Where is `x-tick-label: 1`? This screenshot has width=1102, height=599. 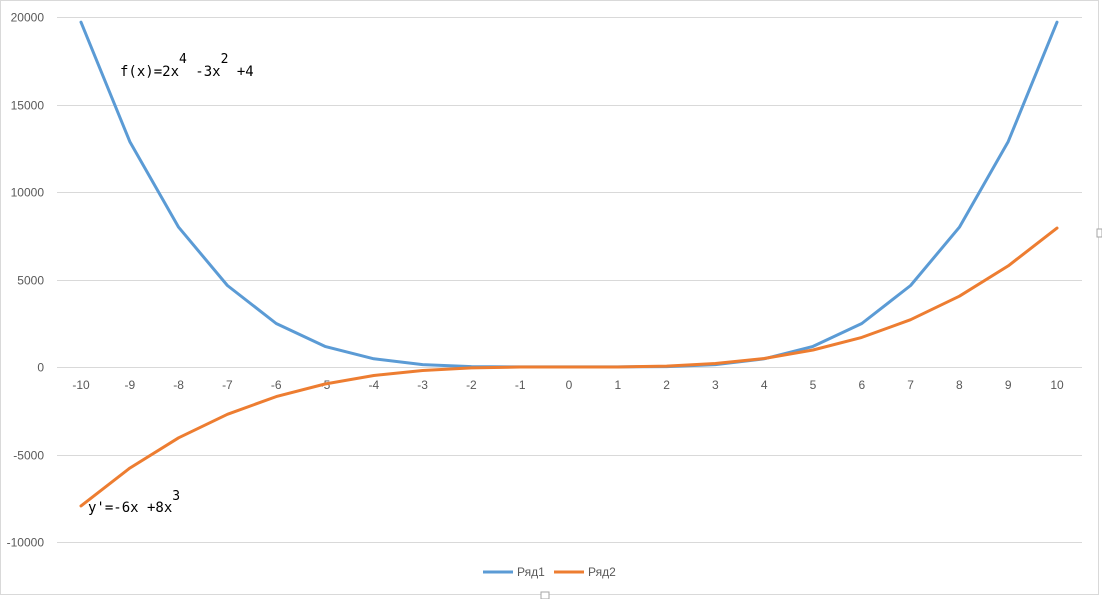 x-tick-label: 1 is located at coordinates (617, 385).